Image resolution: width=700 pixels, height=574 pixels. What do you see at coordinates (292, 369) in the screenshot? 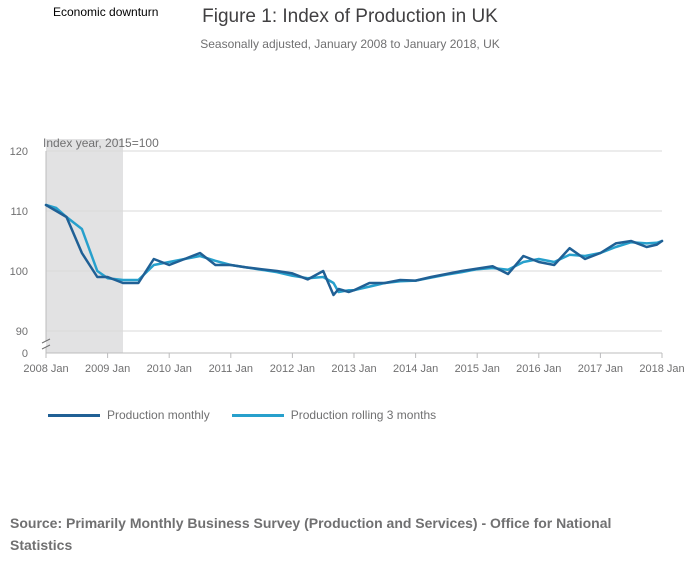
I see `x-tick-label-4: 2012 Jan` at bounding box center [292, 369].